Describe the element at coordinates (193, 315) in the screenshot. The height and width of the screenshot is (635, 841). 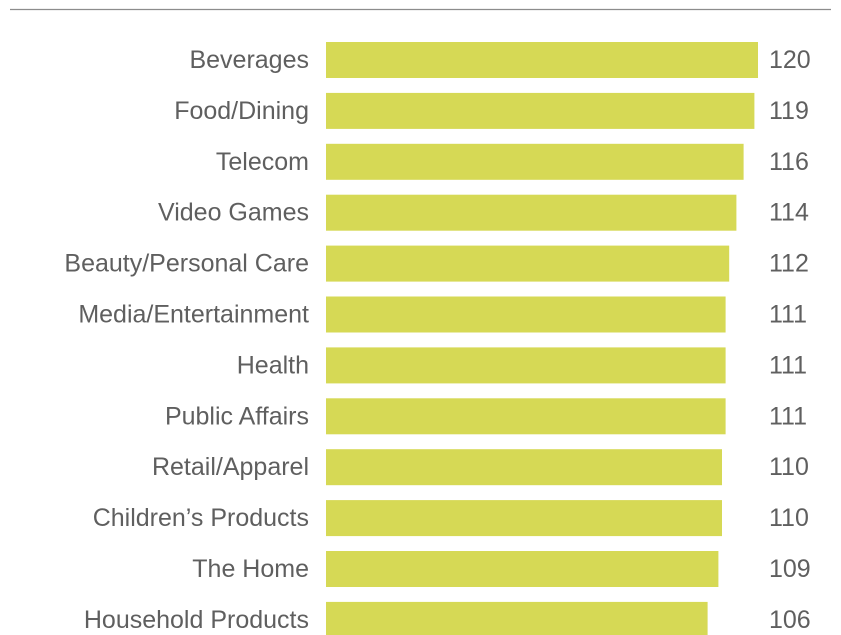
I see `category-label: Media/Entertainment` at that location.